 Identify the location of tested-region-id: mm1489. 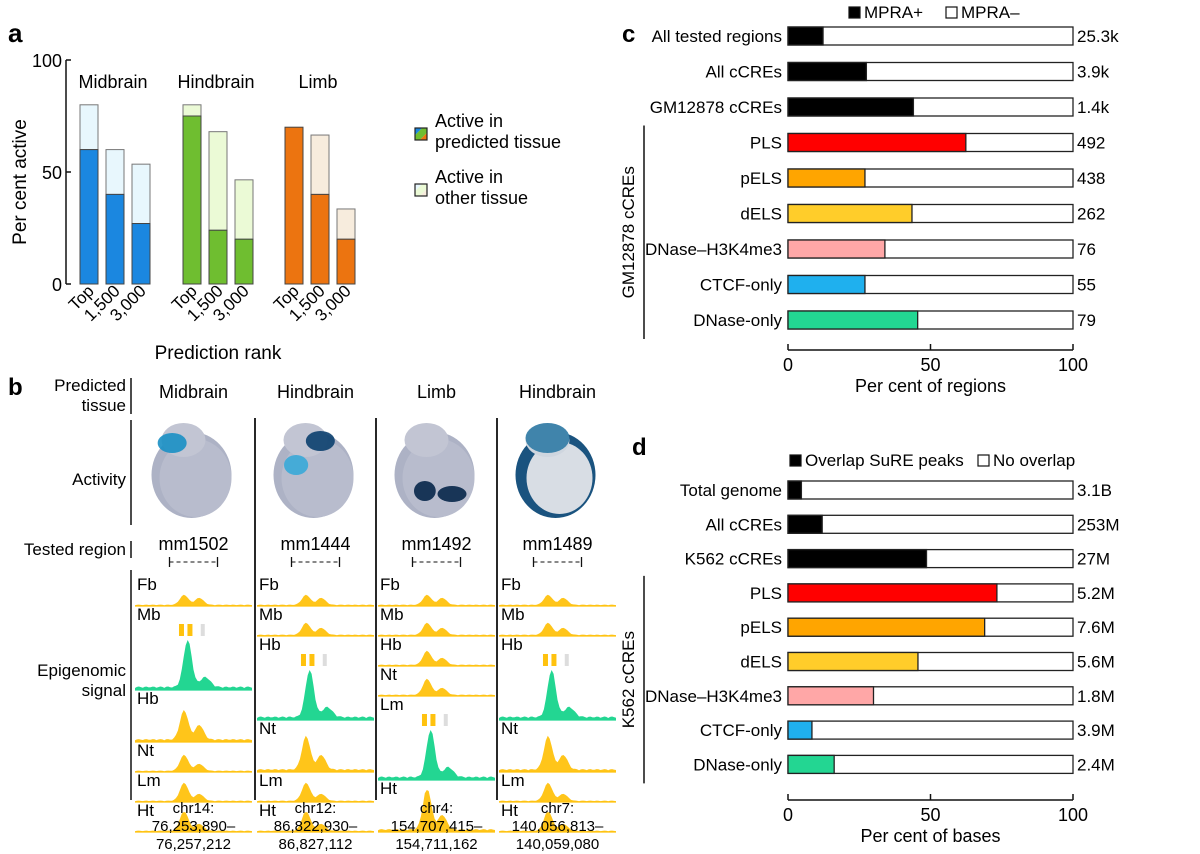
(557, 544).